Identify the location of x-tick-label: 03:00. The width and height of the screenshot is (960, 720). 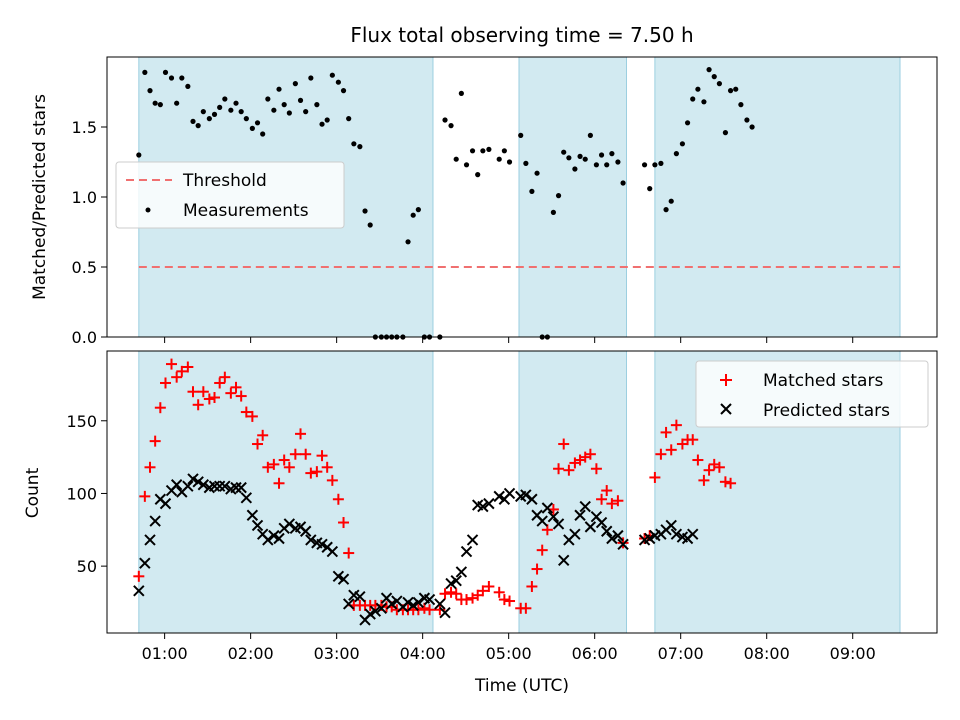
(337, 653).